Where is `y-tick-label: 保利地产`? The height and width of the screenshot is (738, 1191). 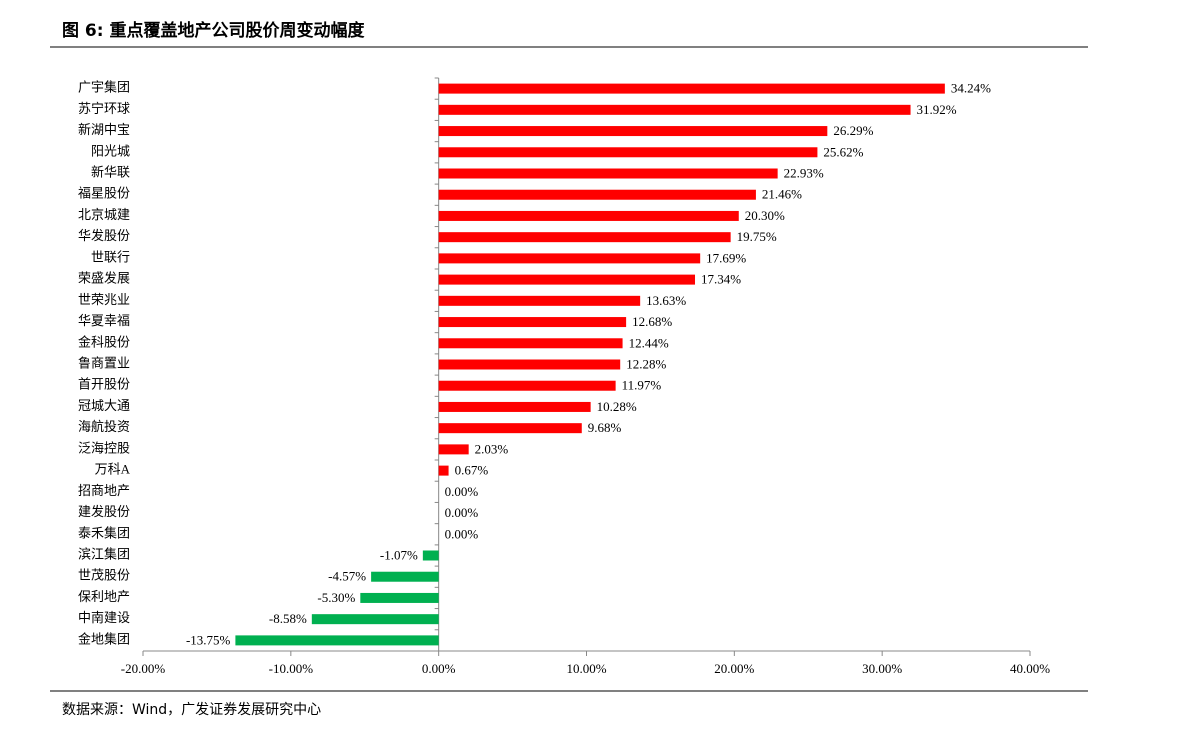
y-tick-label: 保利地产 is located at coordinates (104, 596).